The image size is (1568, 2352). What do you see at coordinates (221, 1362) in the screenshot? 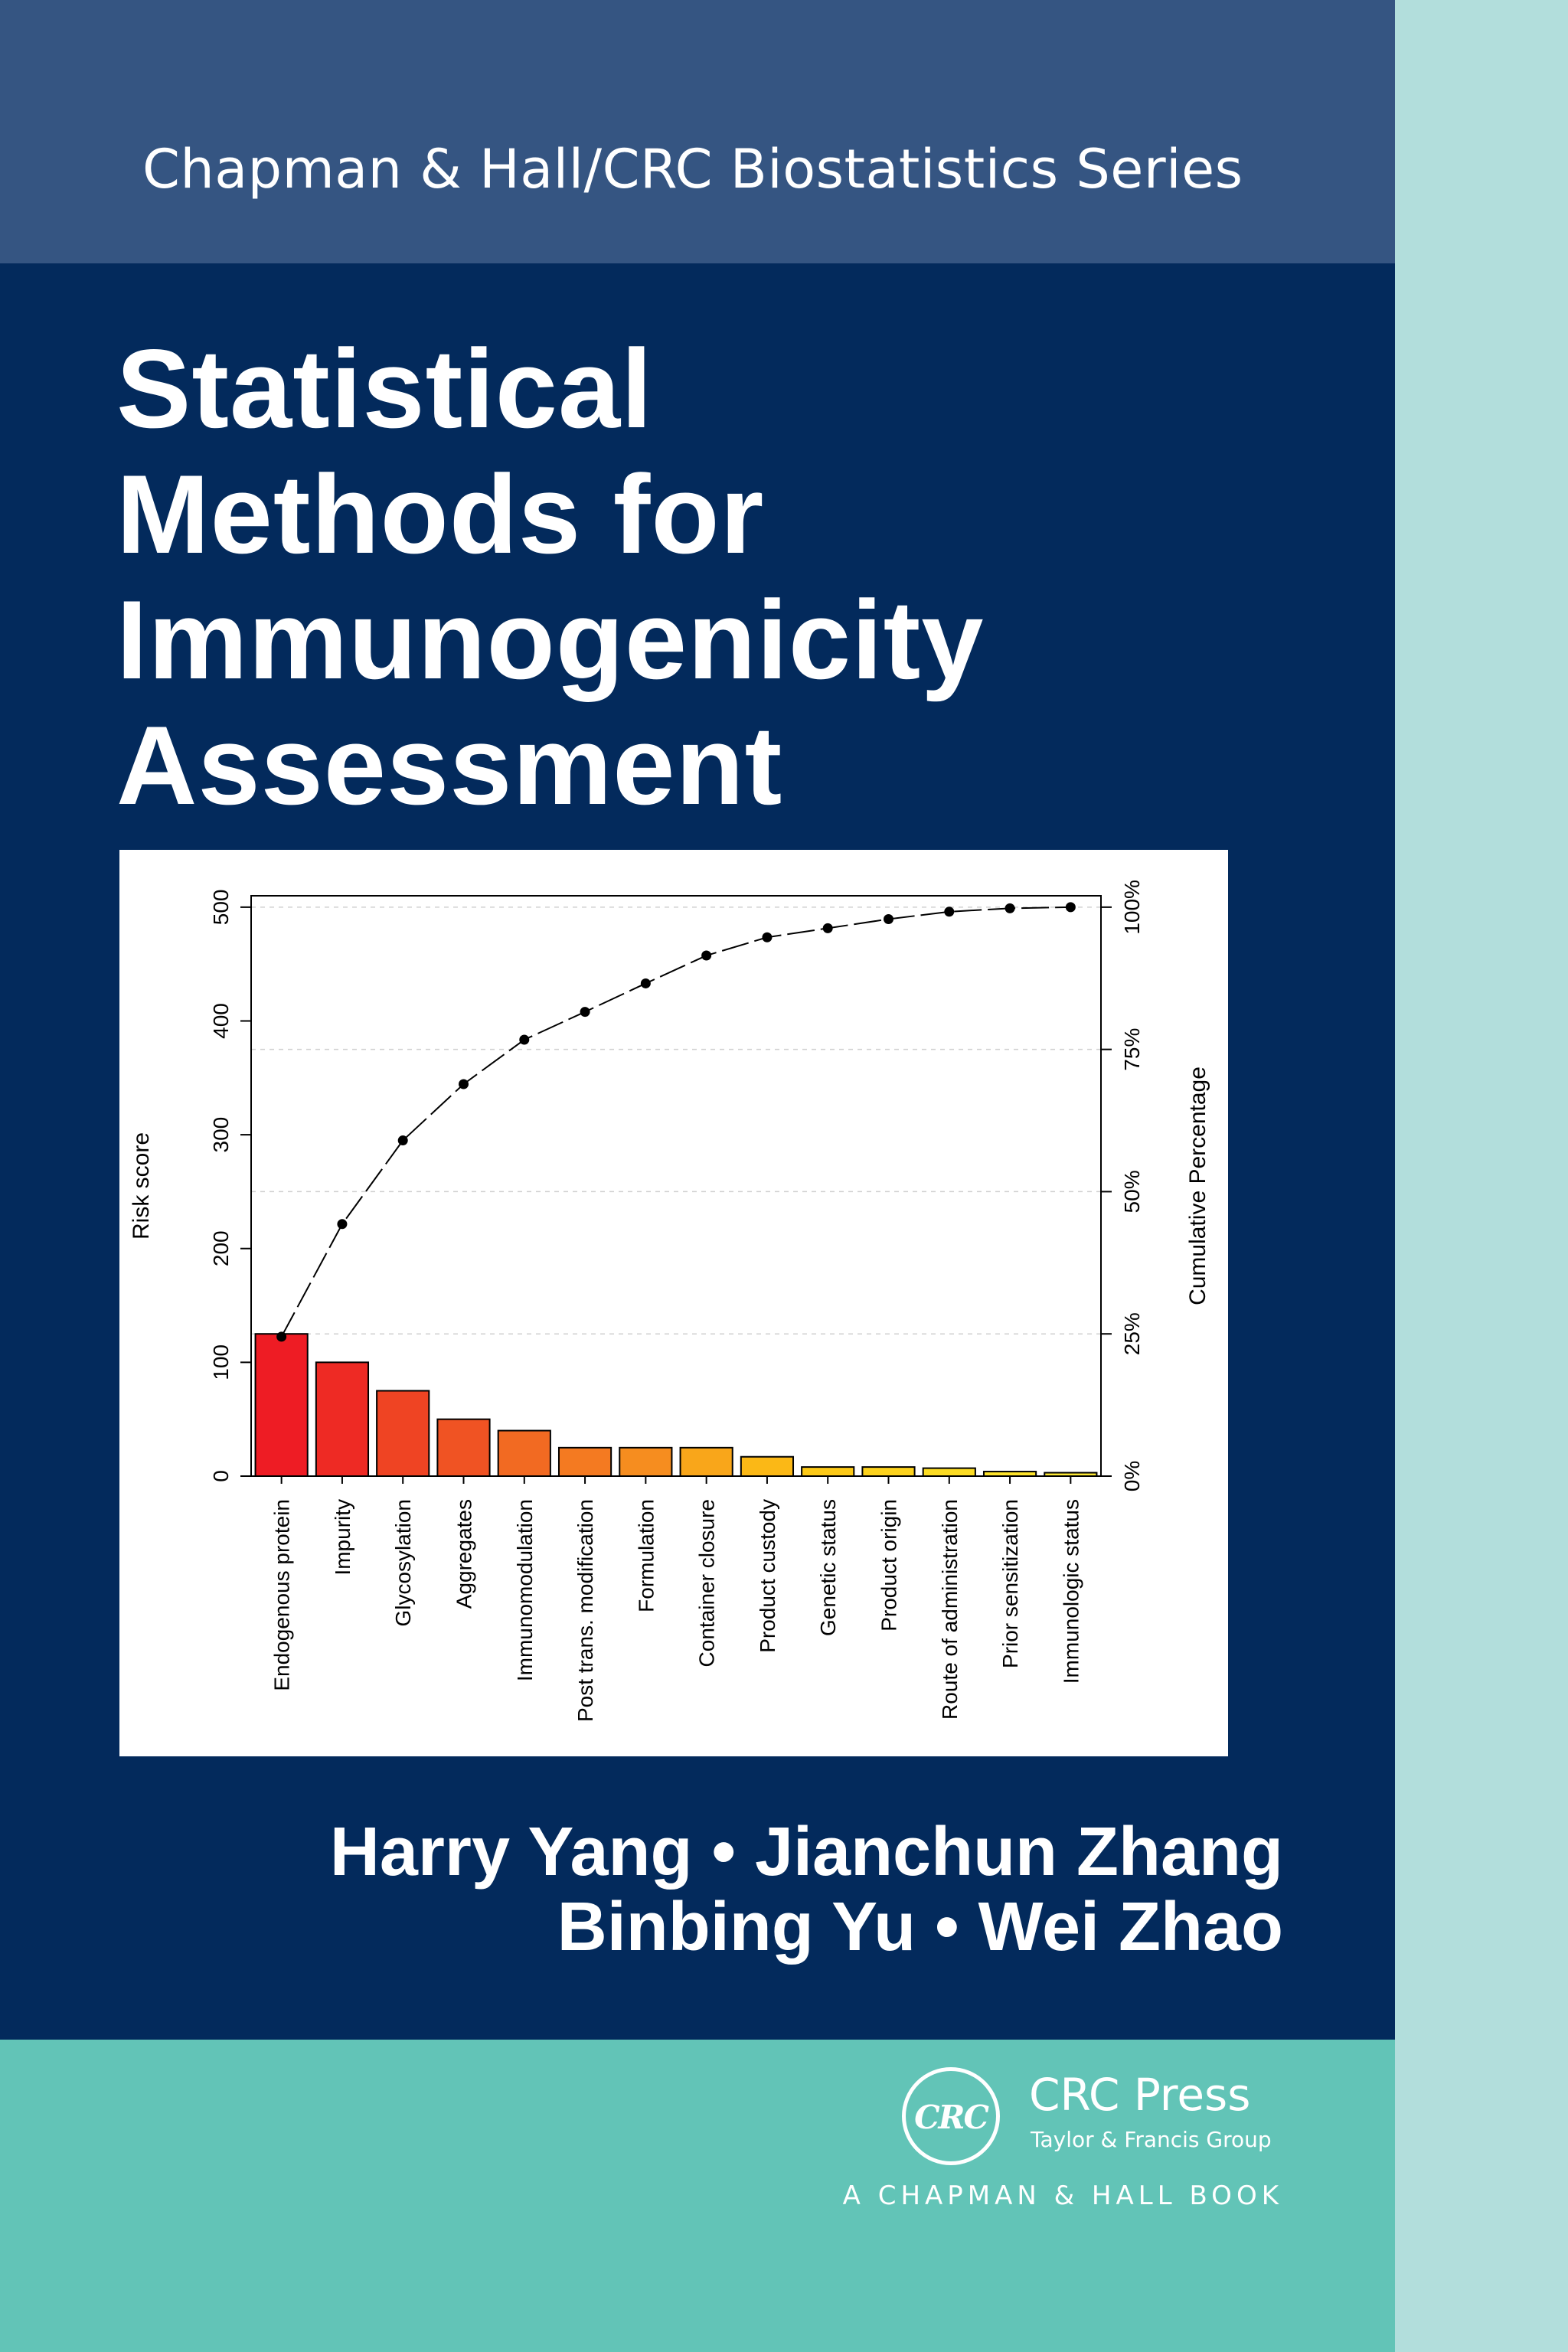
I see `y-tick-label: 100` at bounding box center [221, 1362].